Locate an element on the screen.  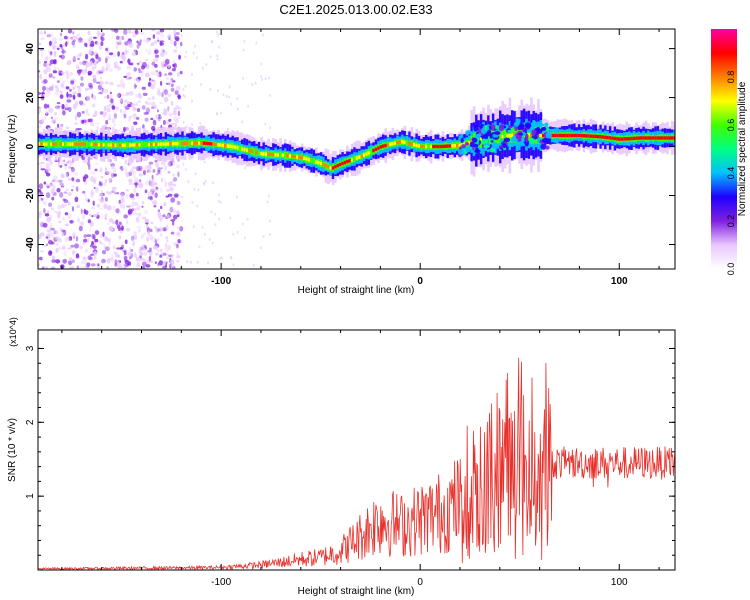
y-tick-label: 0 is located at coordinates (30, 146).